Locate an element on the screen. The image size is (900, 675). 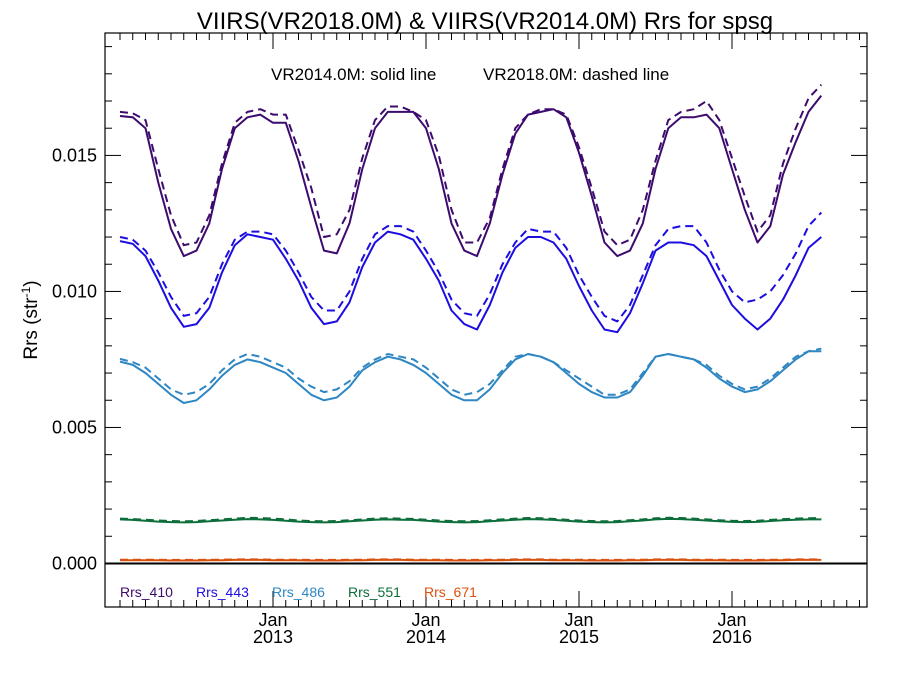
y-tick-label: 0.000 is located at coordinates (74, 563).